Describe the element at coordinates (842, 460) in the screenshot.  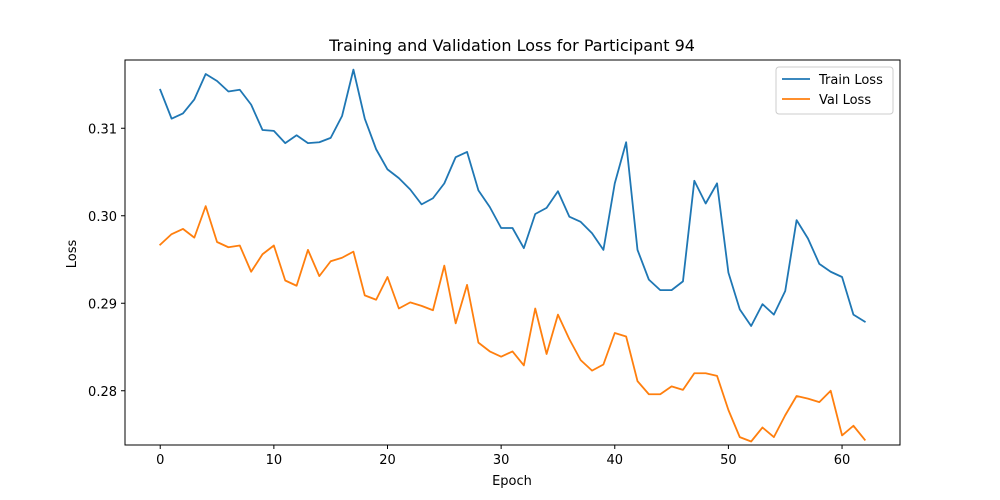
I see `x-tick-label: 60` at that location.